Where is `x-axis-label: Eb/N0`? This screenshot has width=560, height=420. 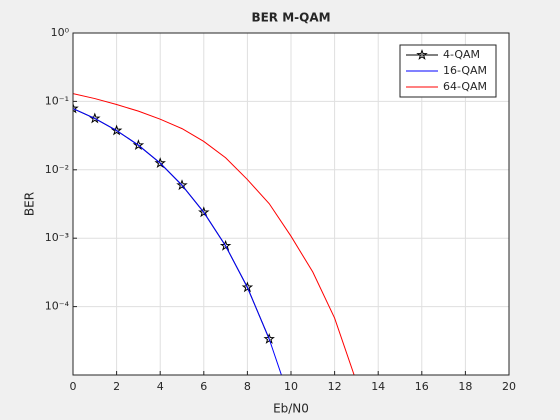
x-axis-label: Eb/N0 is located at coordinates (291, 409).